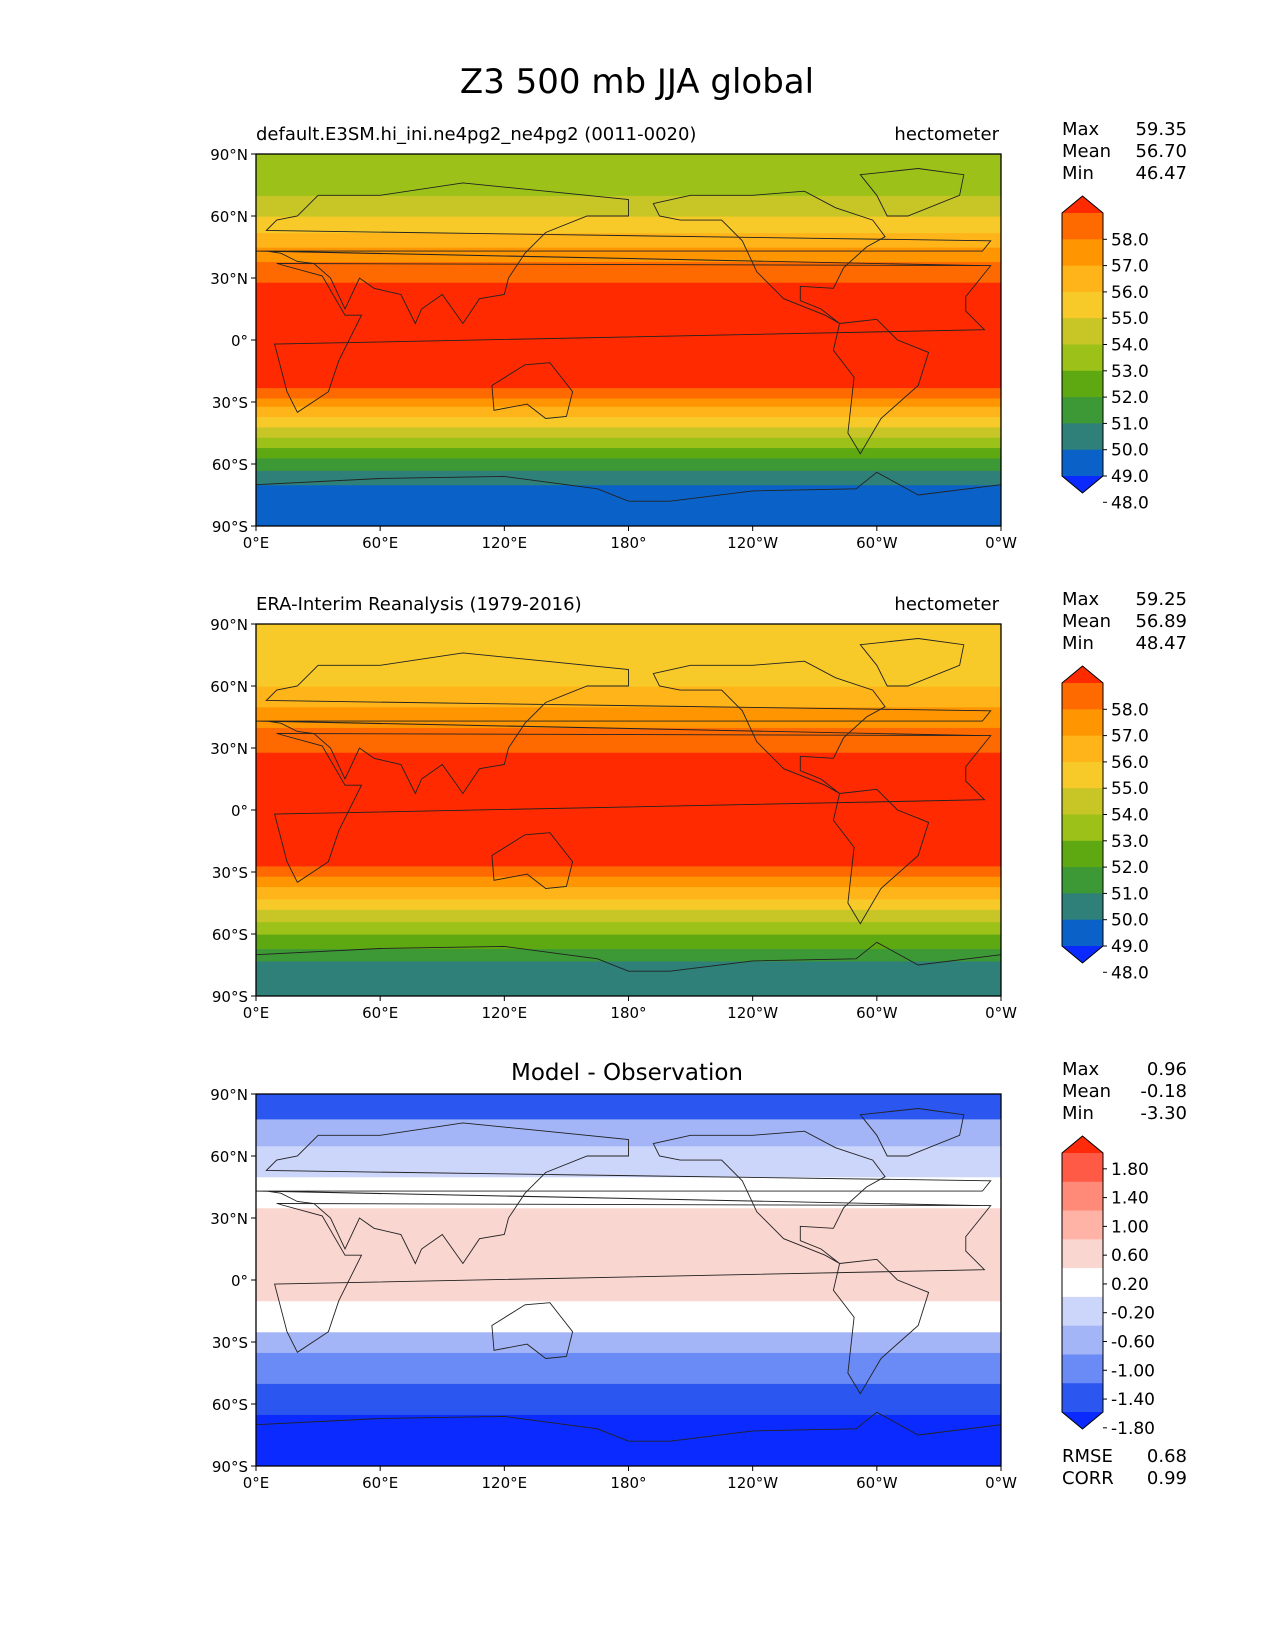 This screenshot has width=1275, height=1650. What do you see at coordinates (628, 543) in the screenshot?
I see `lon-tick-label: 180°` at bounding box center [628, 543].